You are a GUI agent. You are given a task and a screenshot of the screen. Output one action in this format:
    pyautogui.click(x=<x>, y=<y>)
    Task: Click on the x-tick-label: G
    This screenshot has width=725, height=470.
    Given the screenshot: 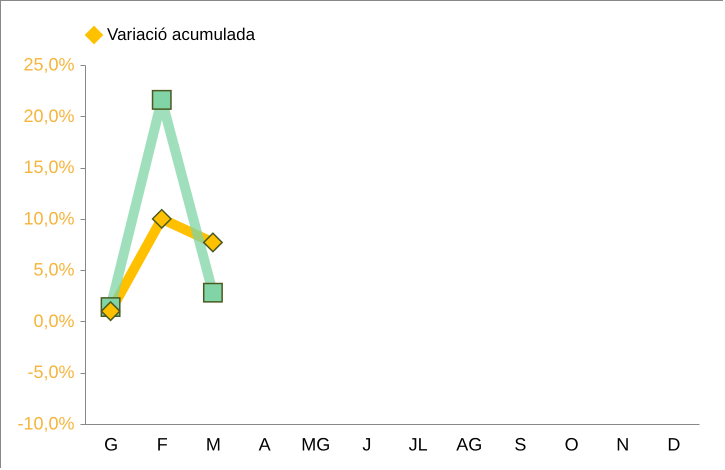 What is the action you would take?
    pyautogui.click(x=111, y=444)
    